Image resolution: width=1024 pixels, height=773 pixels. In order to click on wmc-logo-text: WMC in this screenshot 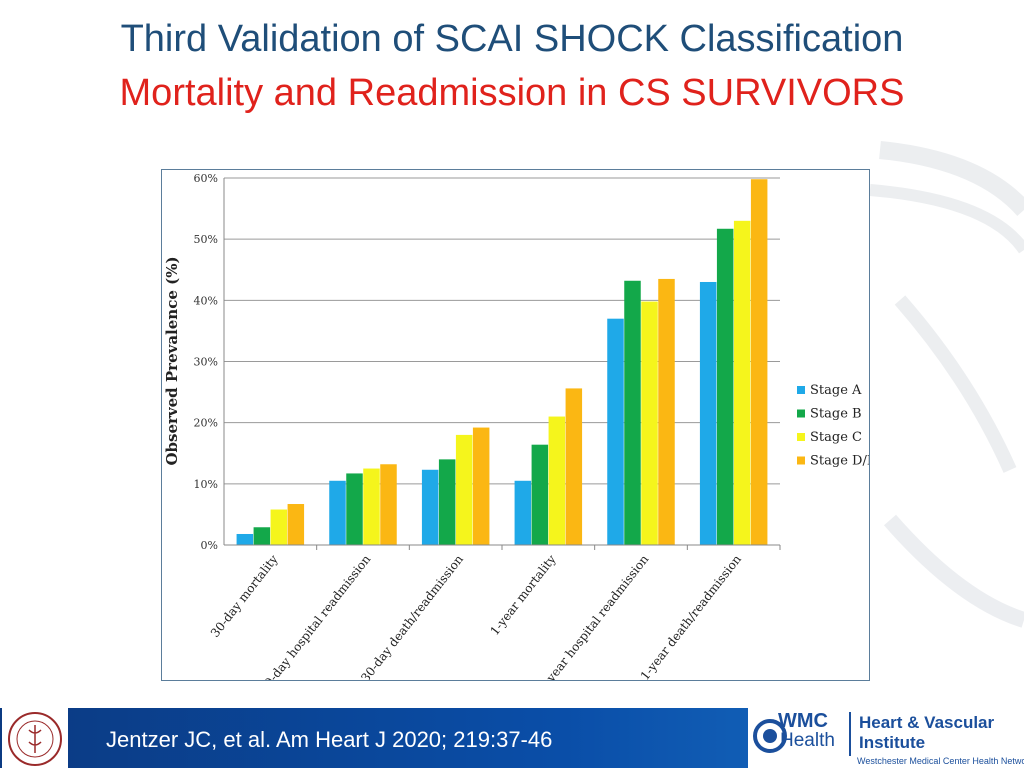, I will do `click(803, 721)`.